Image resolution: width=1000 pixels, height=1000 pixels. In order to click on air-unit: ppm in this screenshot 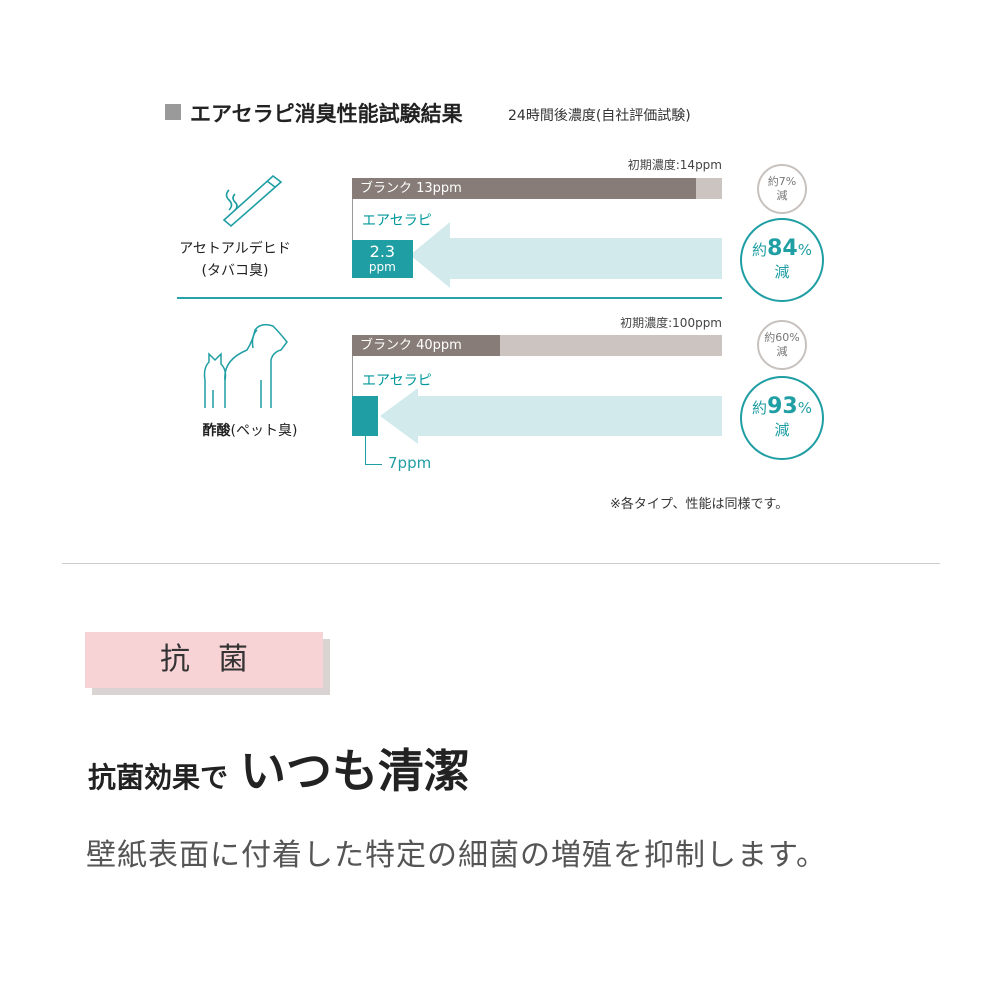, I will do `click(382, 267)`.